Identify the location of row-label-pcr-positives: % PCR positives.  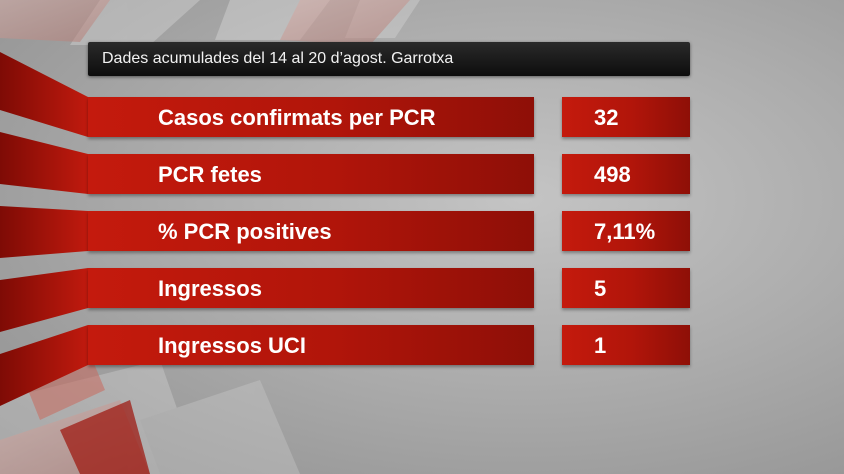
(311, 231).